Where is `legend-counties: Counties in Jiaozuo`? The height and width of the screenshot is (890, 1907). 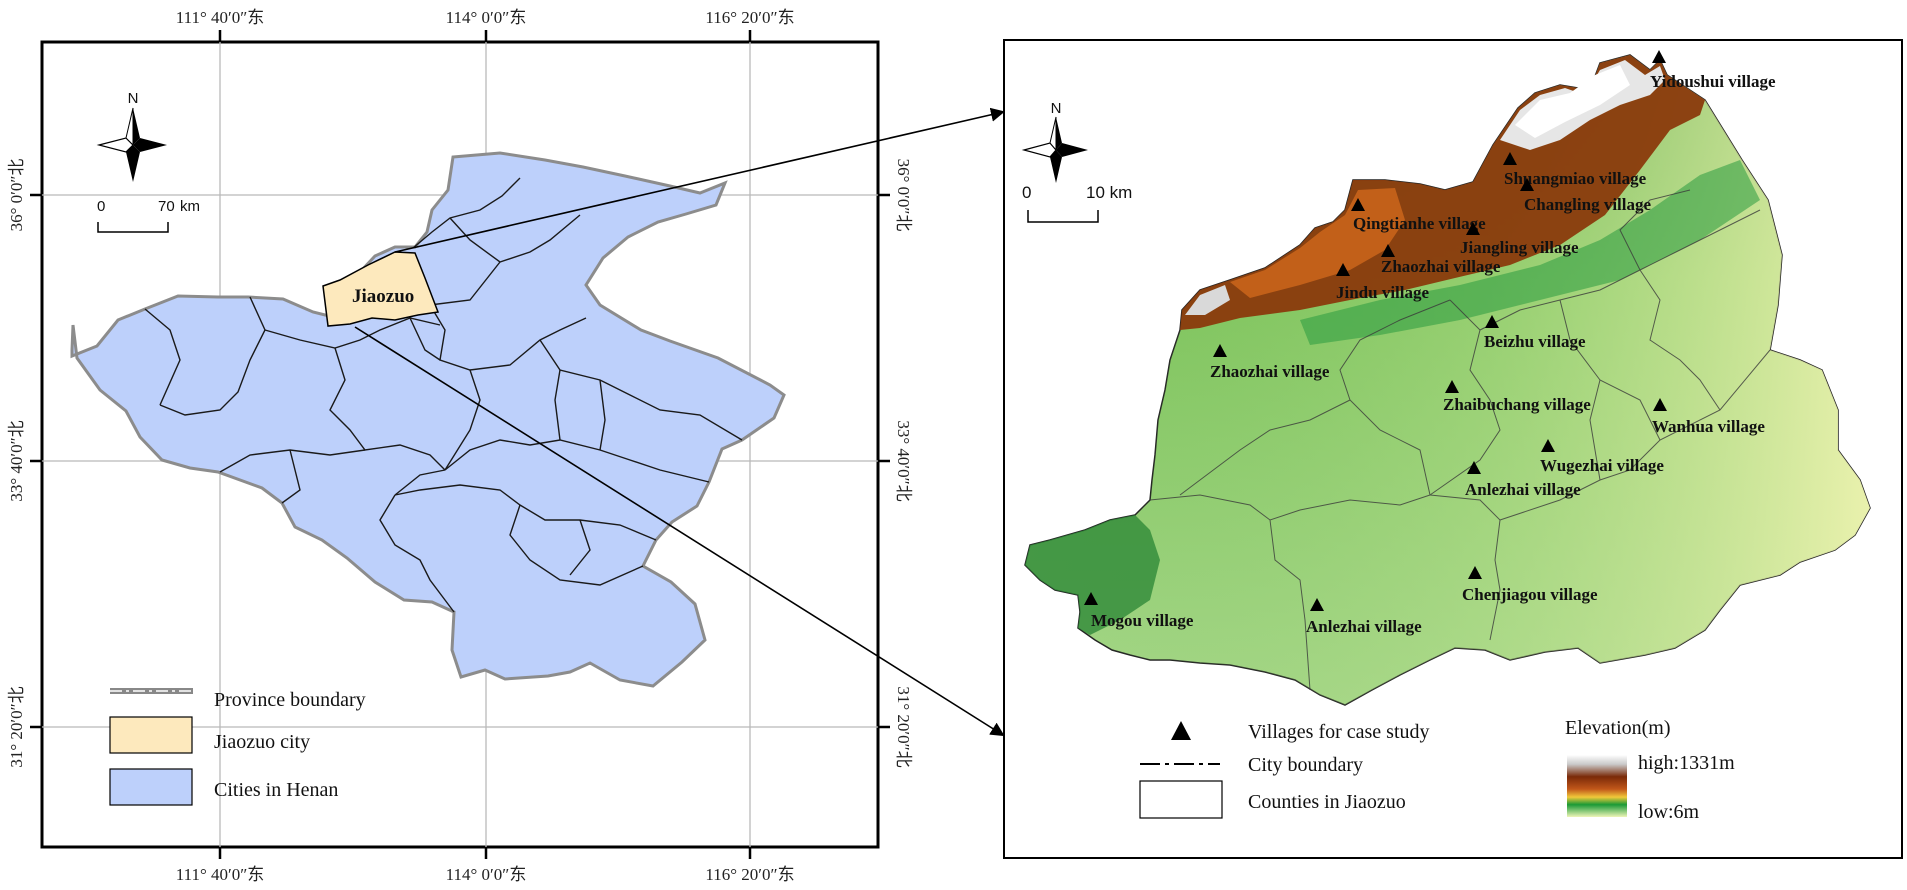 legend-counties: Counties in Jiaozuo is located at coordinates (1327, 802).